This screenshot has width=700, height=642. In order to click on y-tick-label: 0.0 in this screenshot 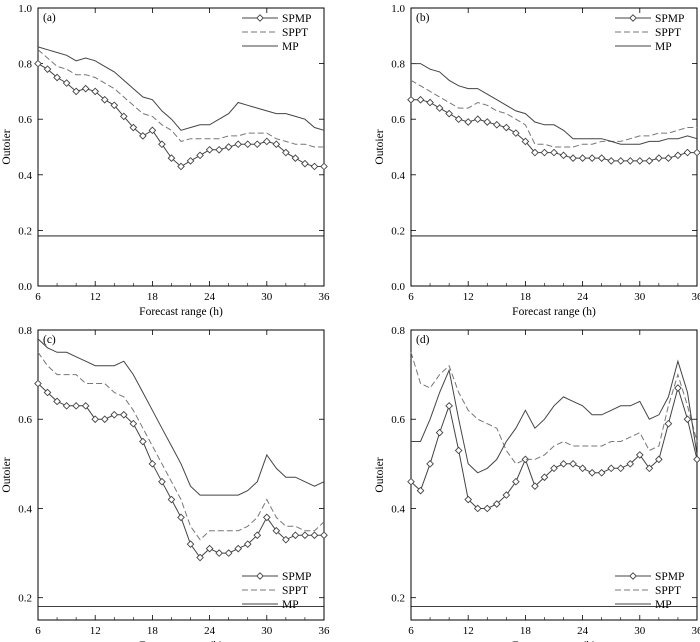, I will do `click(398, 287)`.